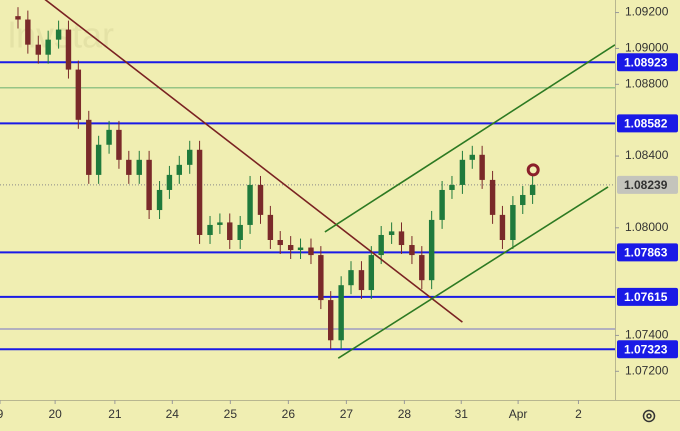 This screenshot has width=680, height=431. Describe the element at coordinates (55, 414) in the screenshot. I see `x-tick-label: 20` at that location.